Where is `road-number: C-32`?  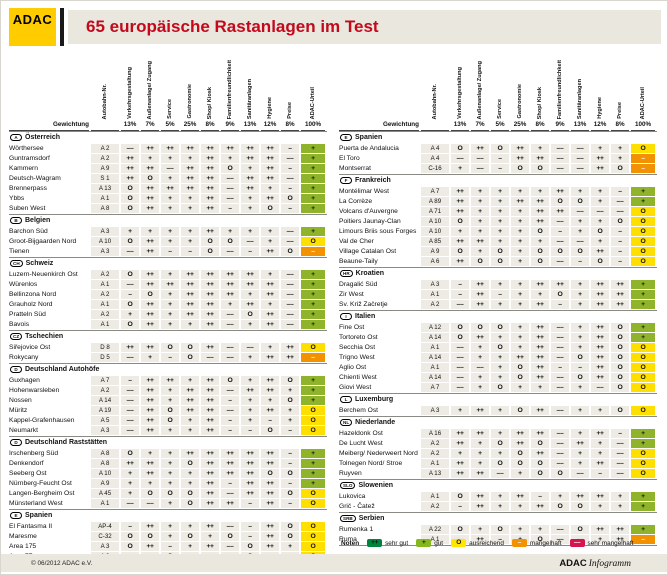 road-number: C-32 is located at coordinates (105, 536).